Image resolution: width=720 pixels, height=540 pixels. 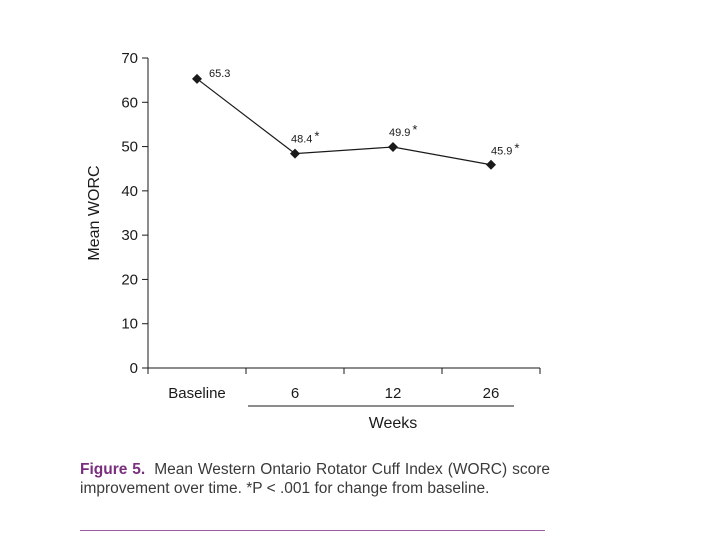 I want to click on y-axis: 0 10 20 30 40 50 60 70, so click(x=135, y=213).